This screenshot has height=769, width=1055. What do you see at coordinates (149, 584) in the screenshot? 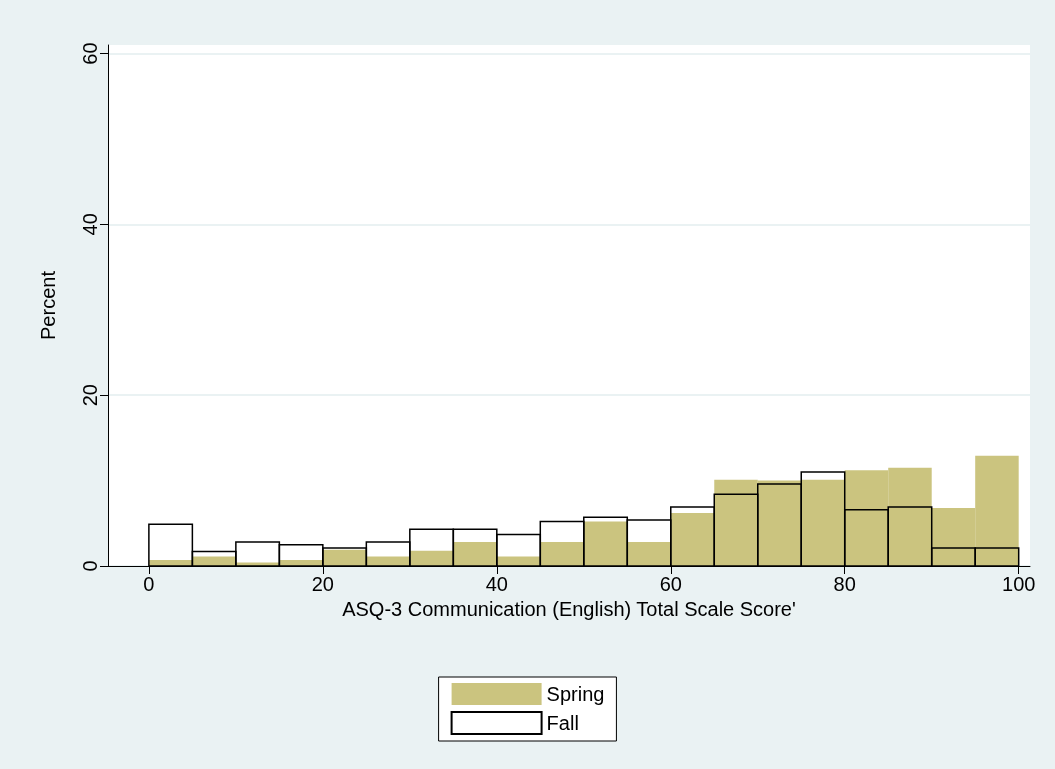
I see `x-tick-label: 0` at bounding box center [149, 584].